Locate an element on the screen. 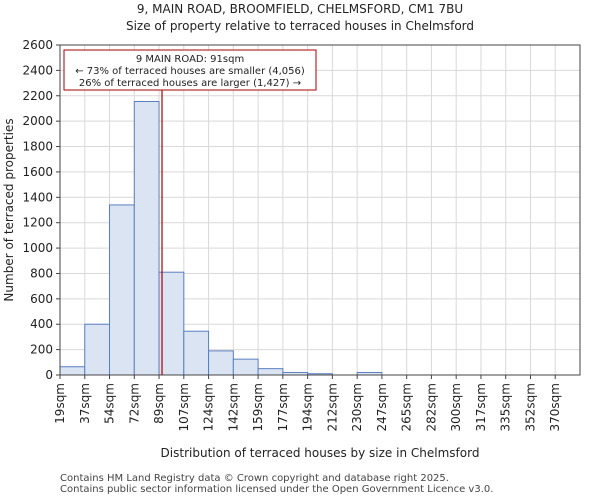 The image size is (600, 500). x-tick-label: 194sqm is located at coordinates (308, 407).